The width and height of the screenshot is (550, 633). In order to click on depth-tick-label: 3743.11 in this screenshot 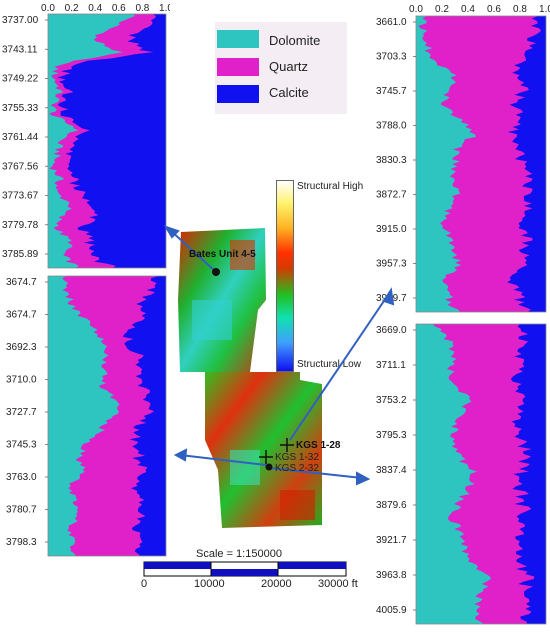, I will do `click(20, 49)`.